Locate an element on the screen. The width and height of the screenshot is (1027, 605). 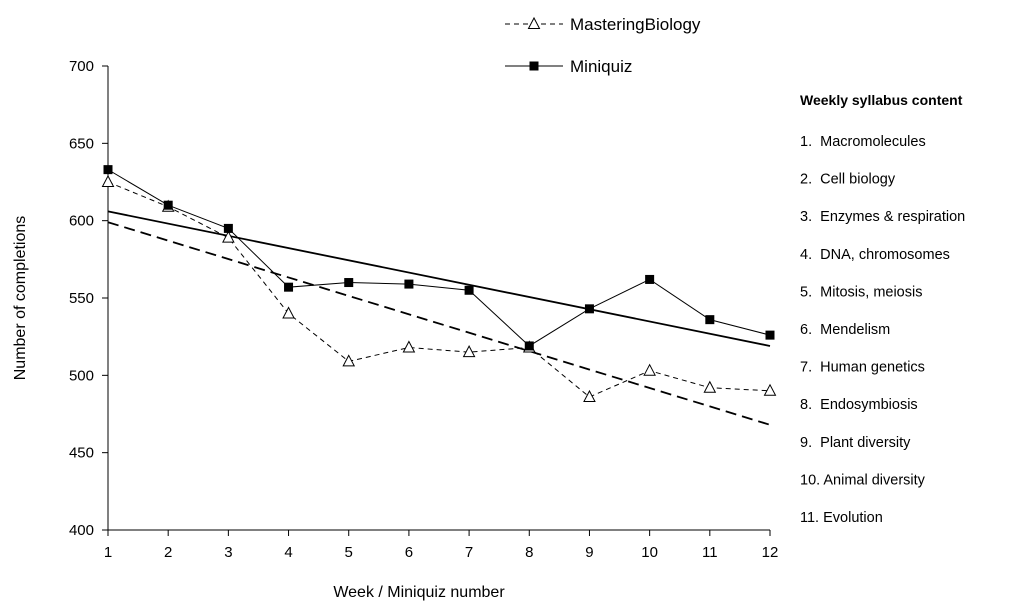
y-tick-label: 650 is located at coordinates (81, 143).